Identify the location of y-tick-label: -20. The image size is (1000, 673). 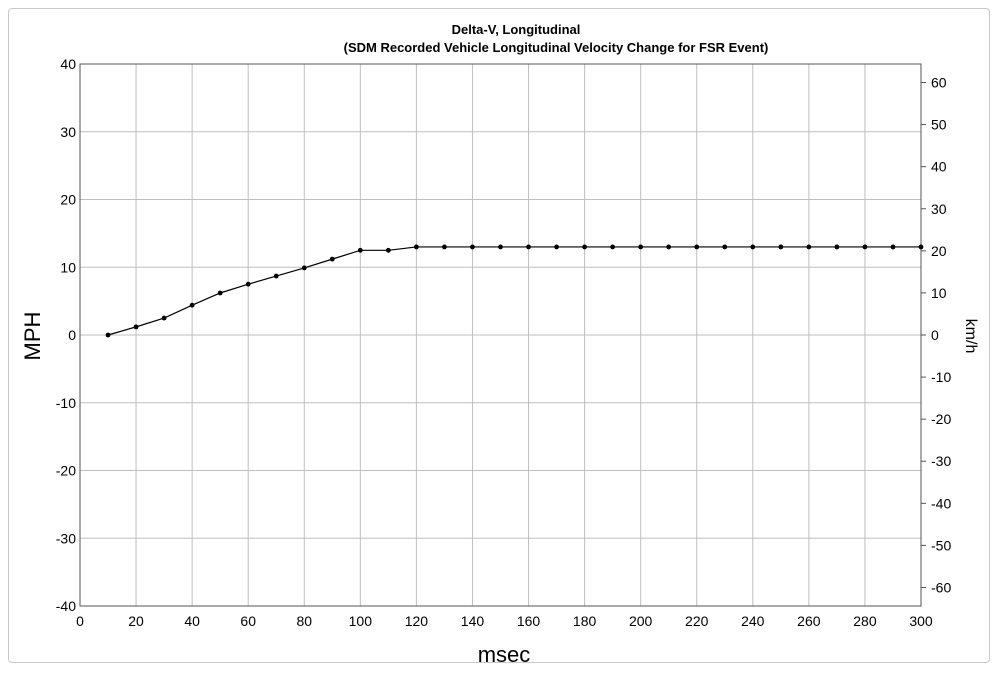
(66, 471).